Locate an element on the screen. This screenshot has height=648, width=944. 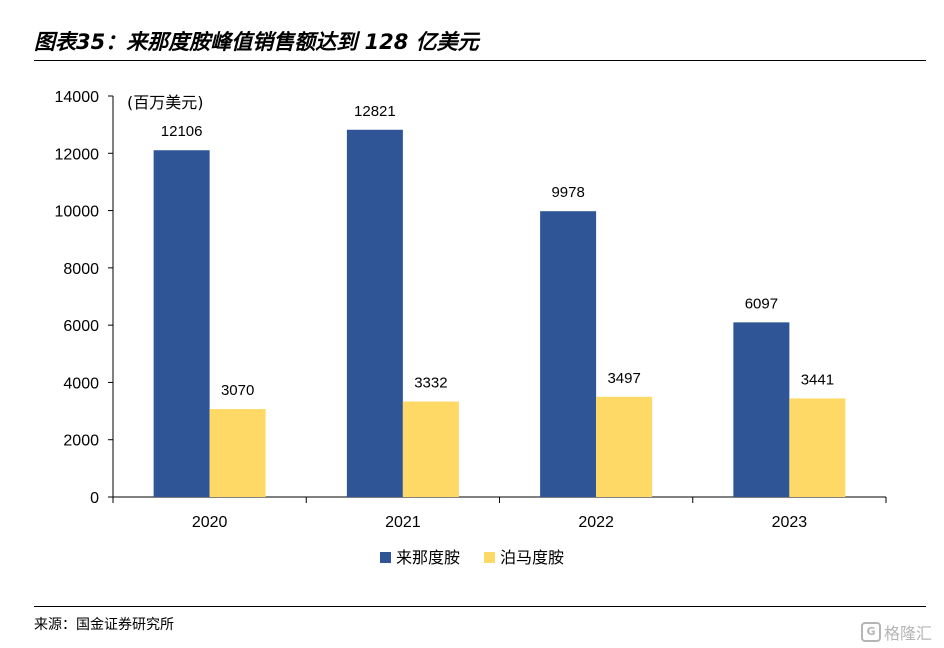
watermark-text: 格隆汇 is located at coordinates (907, 633).